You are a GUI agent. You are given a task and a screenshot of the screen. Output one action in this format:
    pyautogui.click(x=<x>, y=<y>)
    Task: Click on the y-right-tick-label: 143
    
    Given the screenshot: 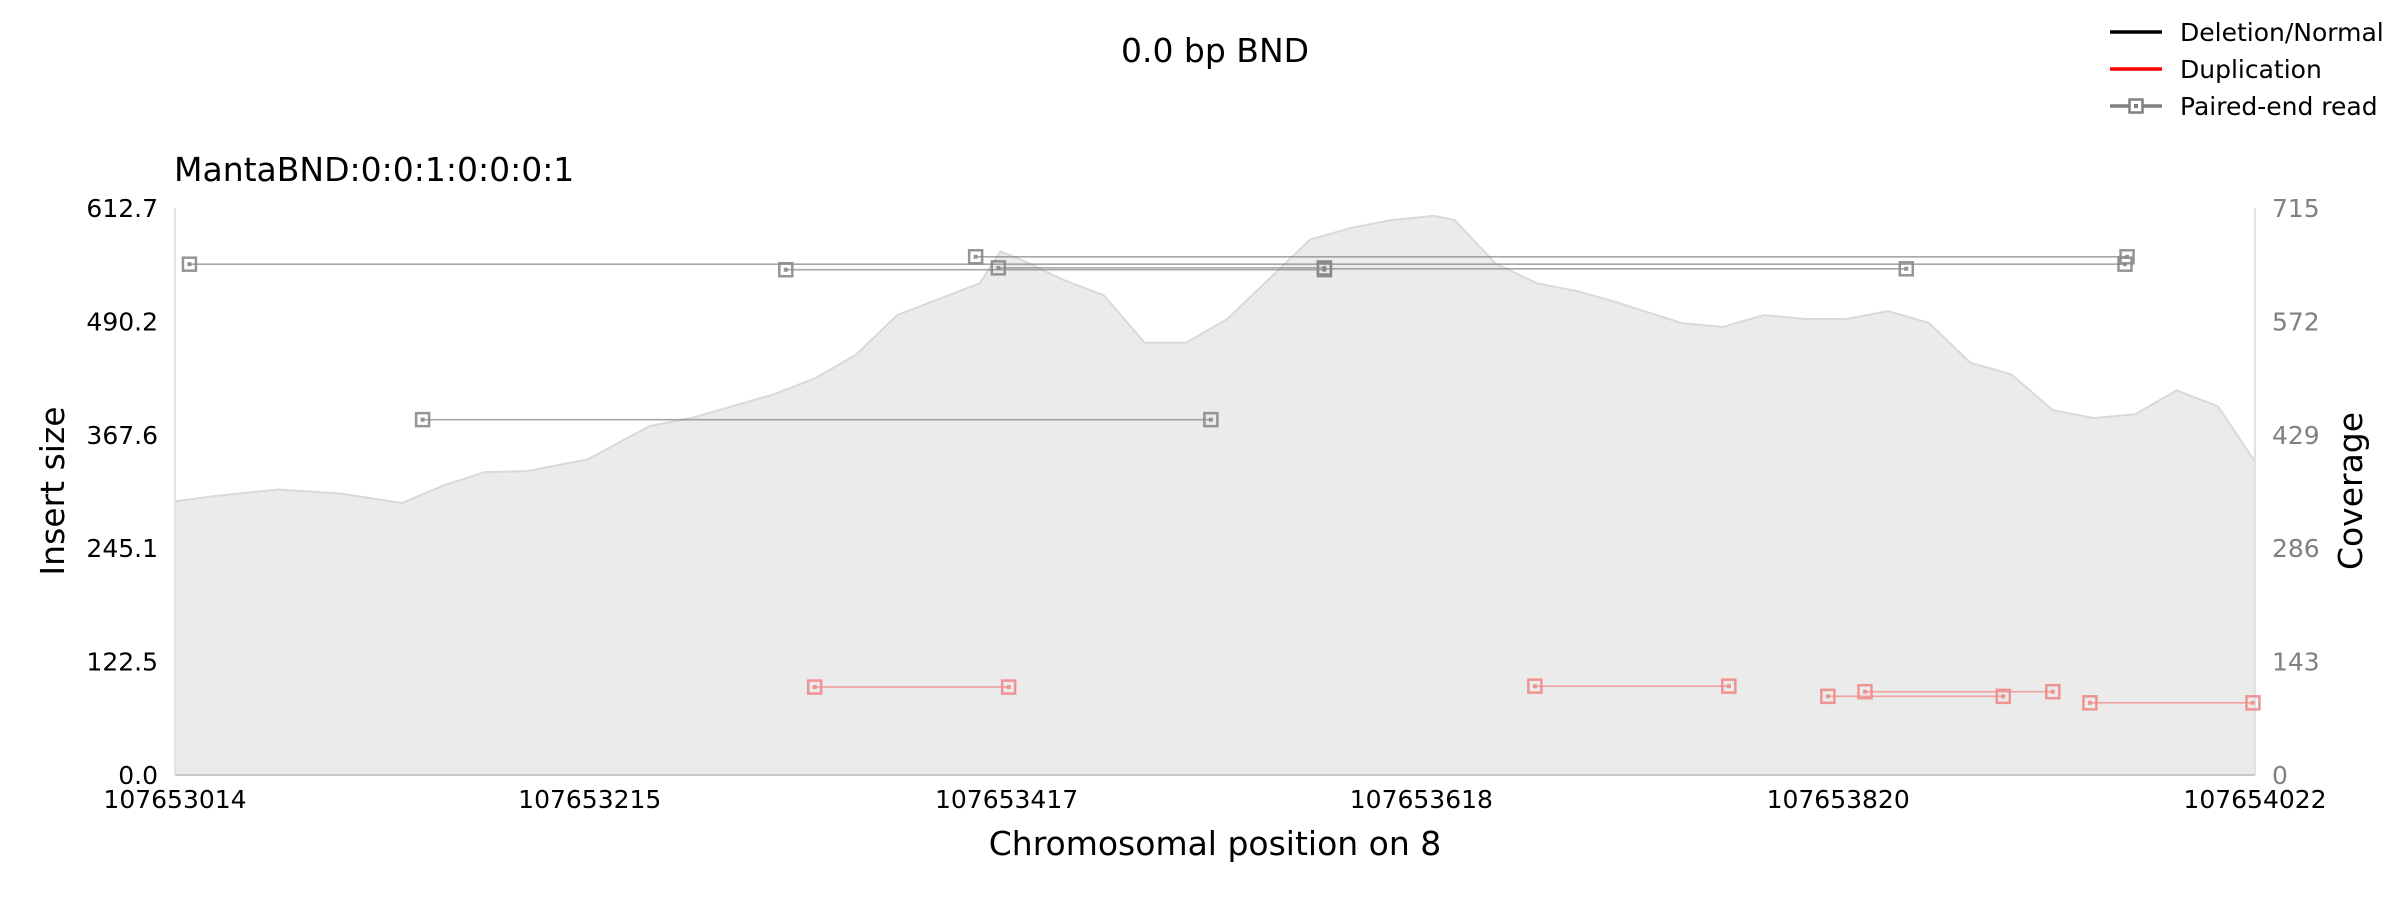 What is the action you would take?
    pyautogui.click(x=2296, y=662)
    